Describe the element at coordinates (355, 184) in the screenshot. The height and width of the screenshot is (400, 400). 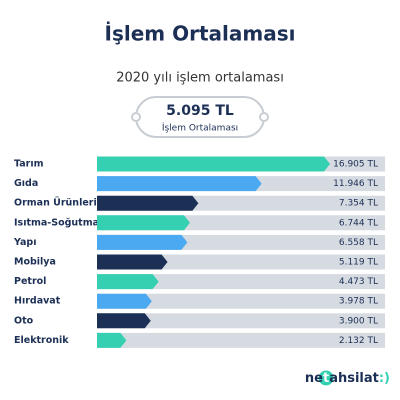
I see `value-label: 11.946 TL` at that location.